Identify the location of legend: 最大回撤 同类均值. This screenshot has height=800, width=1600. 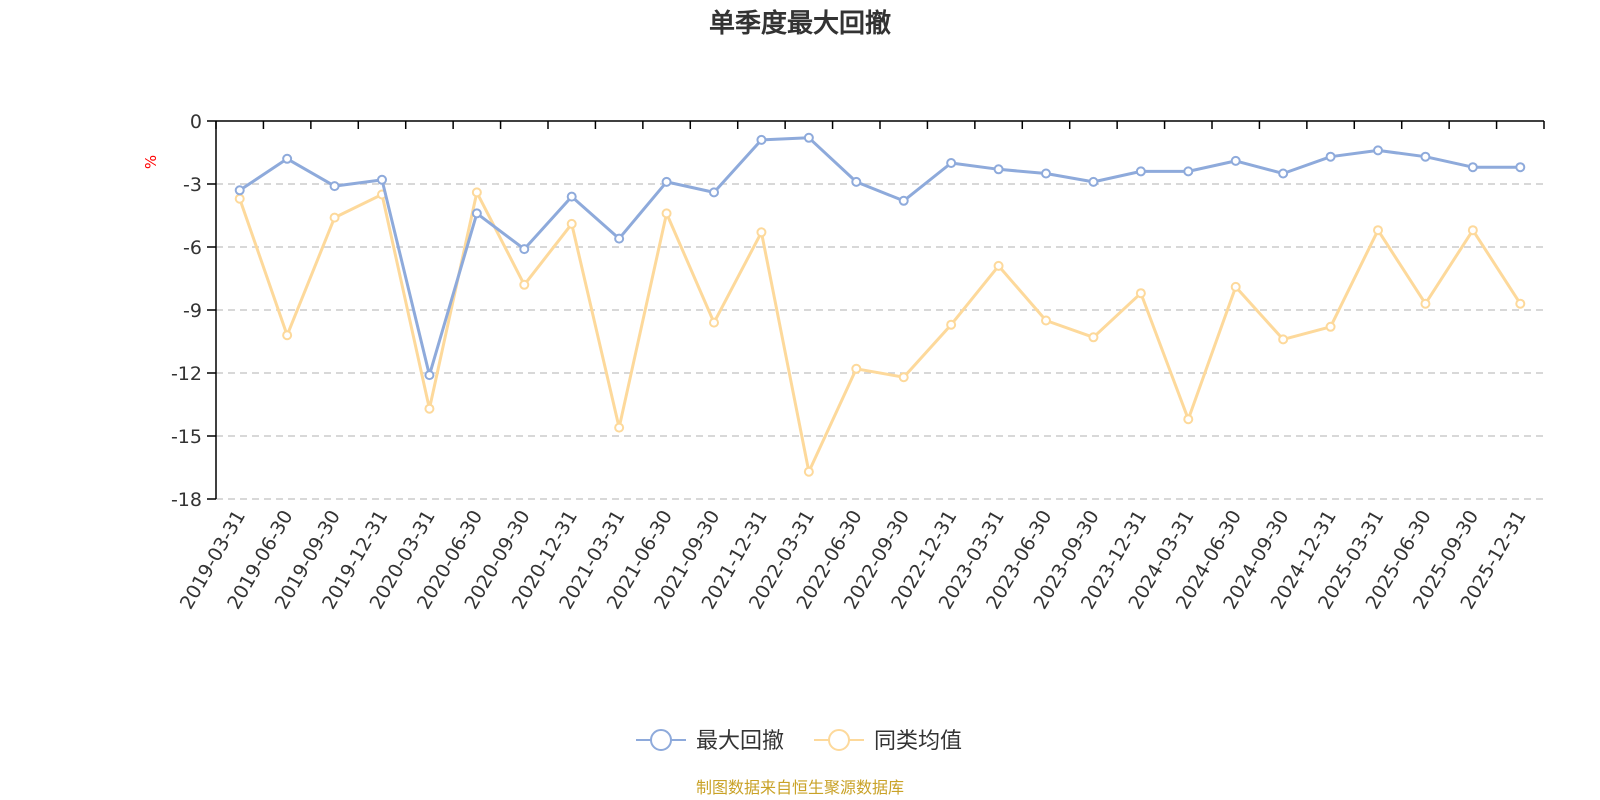
(799, 741).